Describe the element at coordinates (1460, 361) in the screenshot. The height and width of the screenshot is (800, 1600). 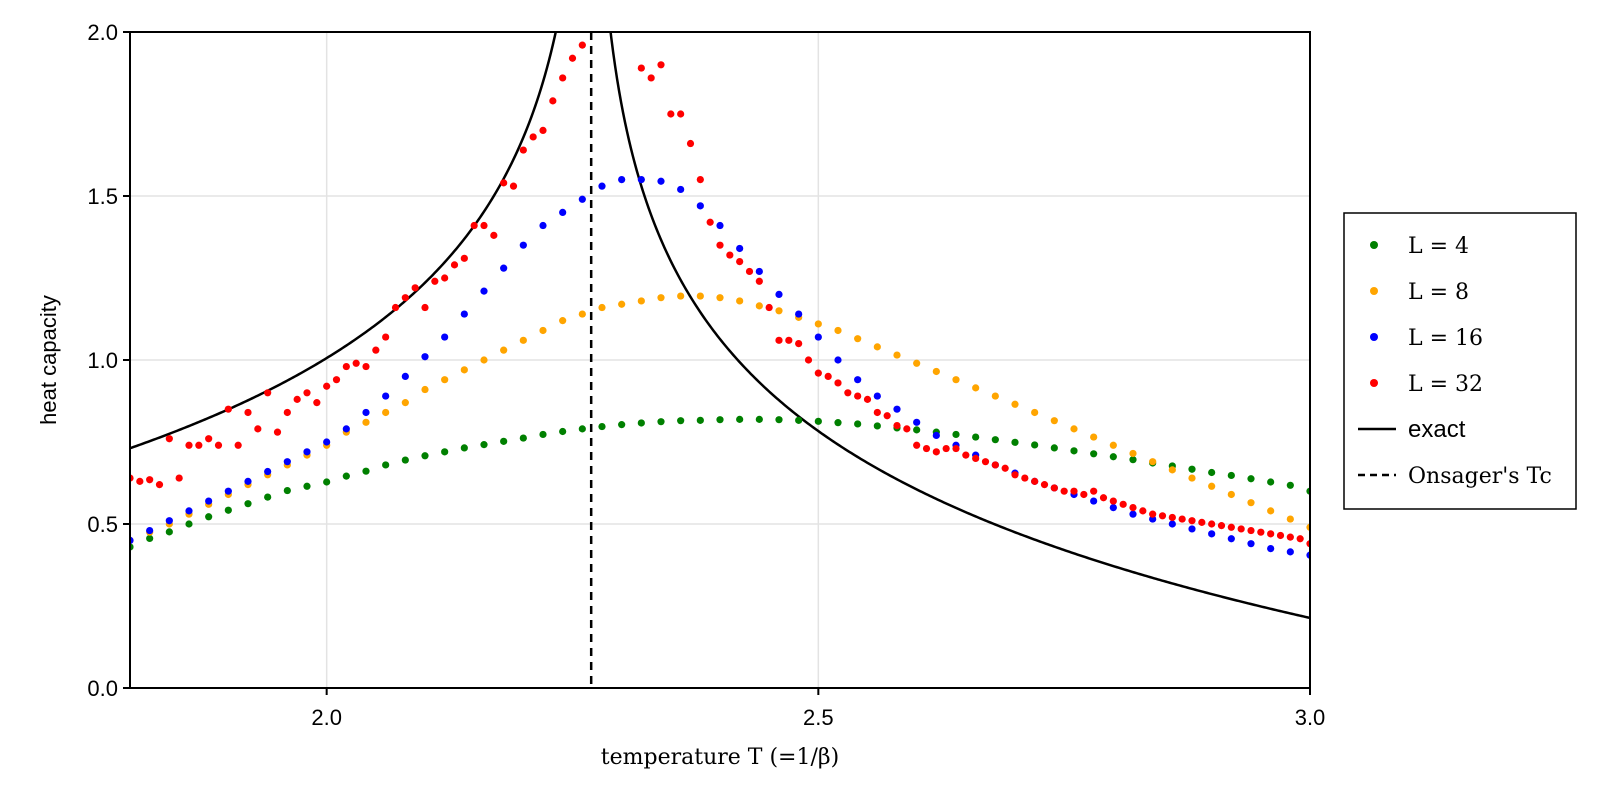
I see `legend: L = 4 L = 8 L = 16 L = 32 exact Onsager's Tc` at that location.